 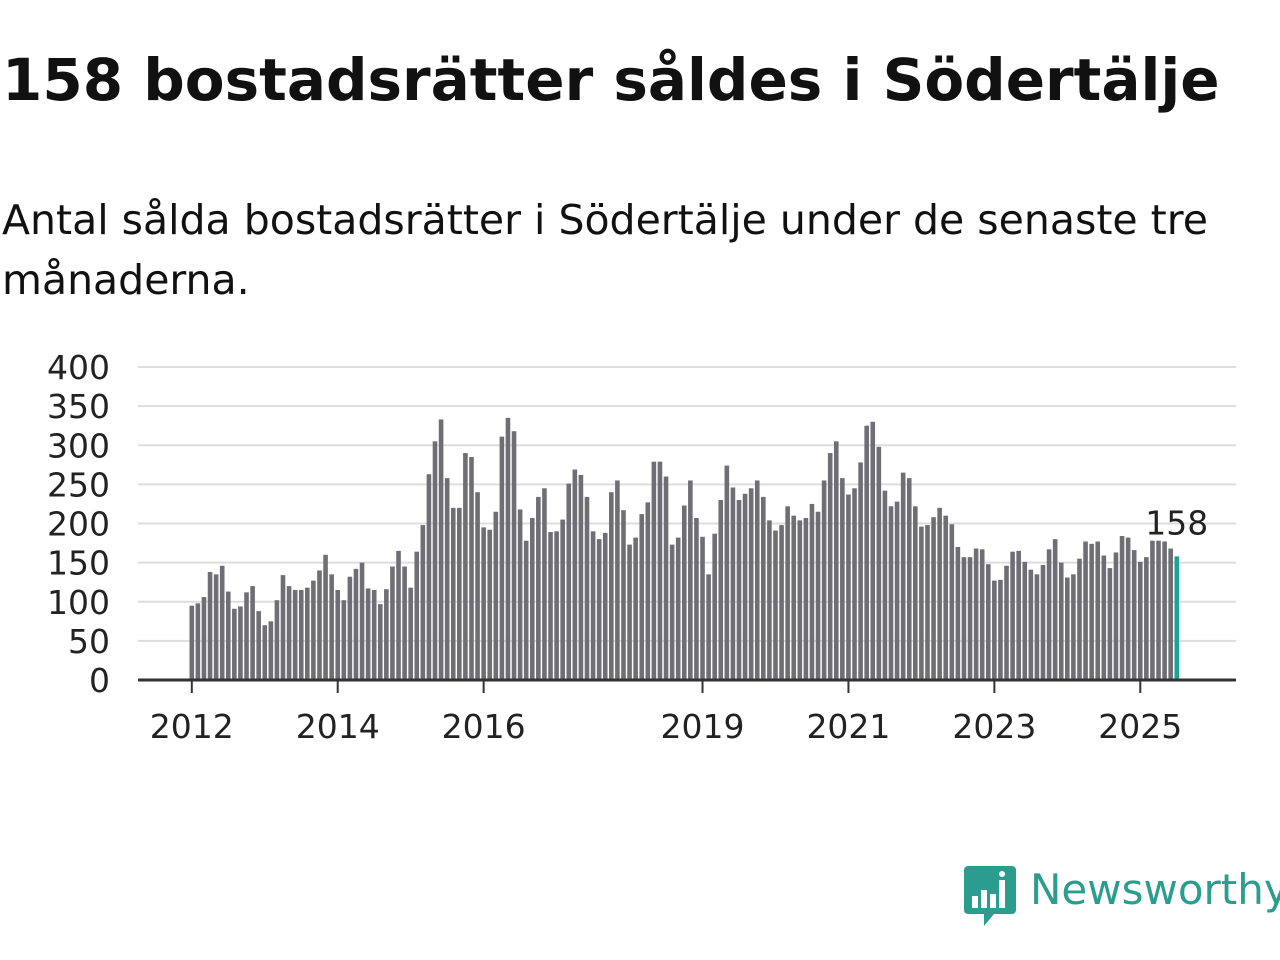 What do you see at coordinates (78, 445) in the screenshot?
I see `y-tick-label: 300` at bounding box center [78, 445].